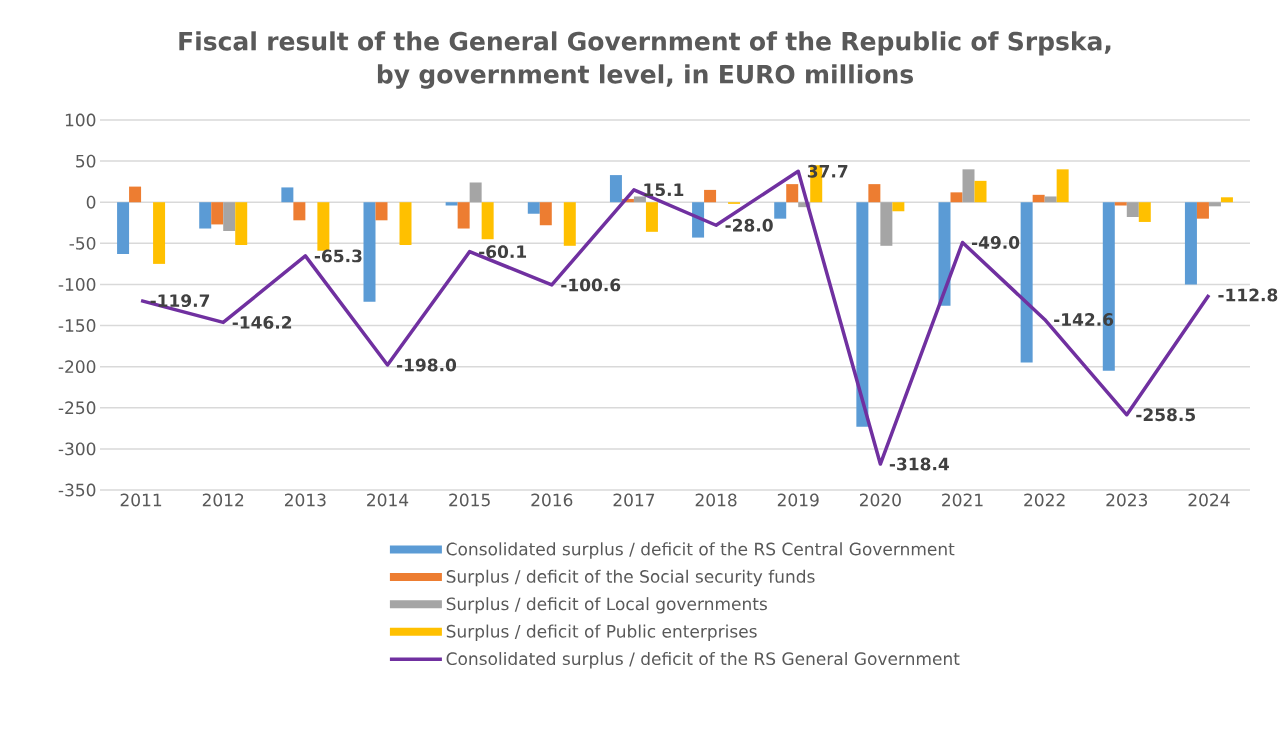 The height and width of the screenshot is (732, 1283). I want to click on x-tick-label: 2019, so click(798, 500).